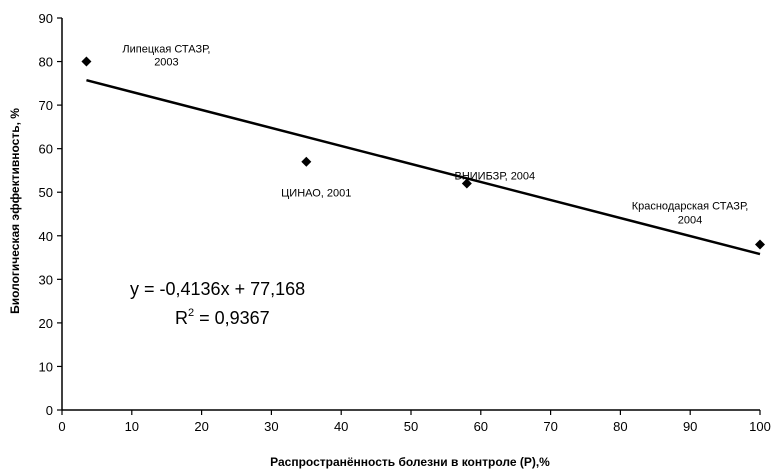 The height and width of the screenshot is (470, 774). What do you see at coordinates (46, 62) in the screenshot?
I see `y-tick-label: 80` at bounding box center [46, 62].